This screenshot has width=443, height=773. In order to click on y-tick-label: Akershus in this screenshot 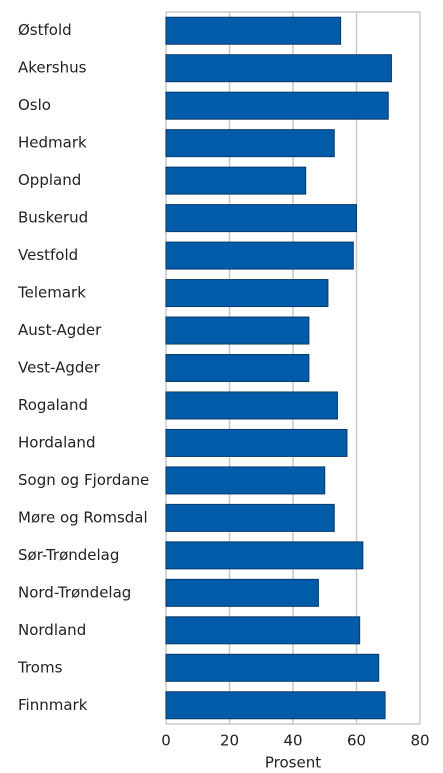, I will do `click(52, 68)`.